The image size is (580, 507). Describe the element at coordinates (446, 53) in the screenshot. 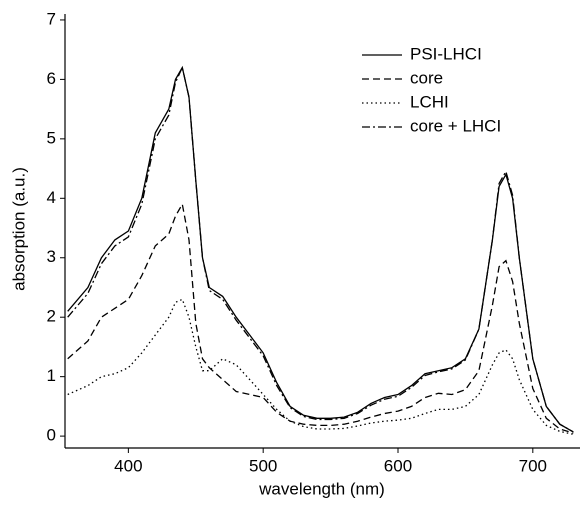

I see `legend-label: PSI-LHCI` at that location.